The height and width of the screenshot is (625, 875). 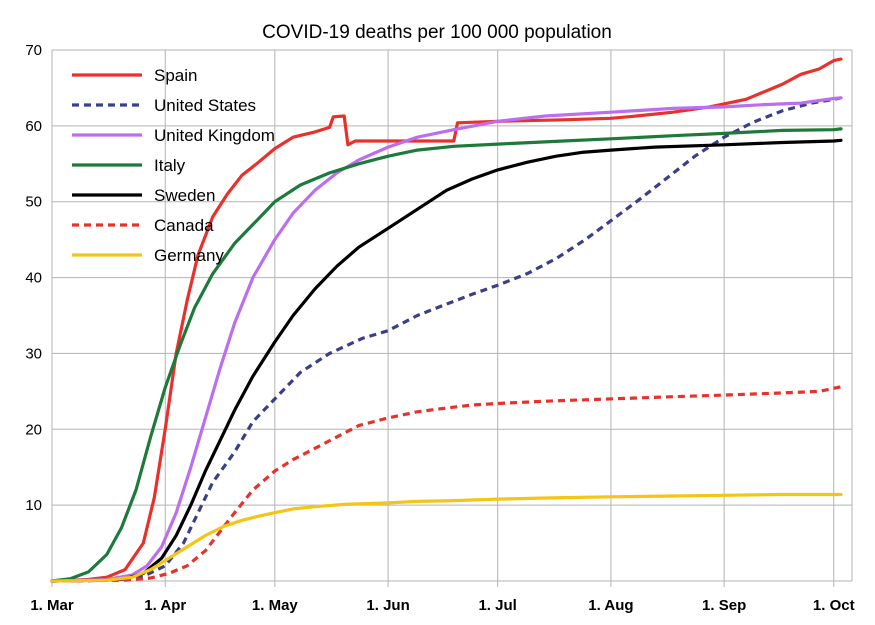 What do you see at coordinates (205, 105) in the screenshot?
I see `legend-label: United States` at bounding box center [205, 105].